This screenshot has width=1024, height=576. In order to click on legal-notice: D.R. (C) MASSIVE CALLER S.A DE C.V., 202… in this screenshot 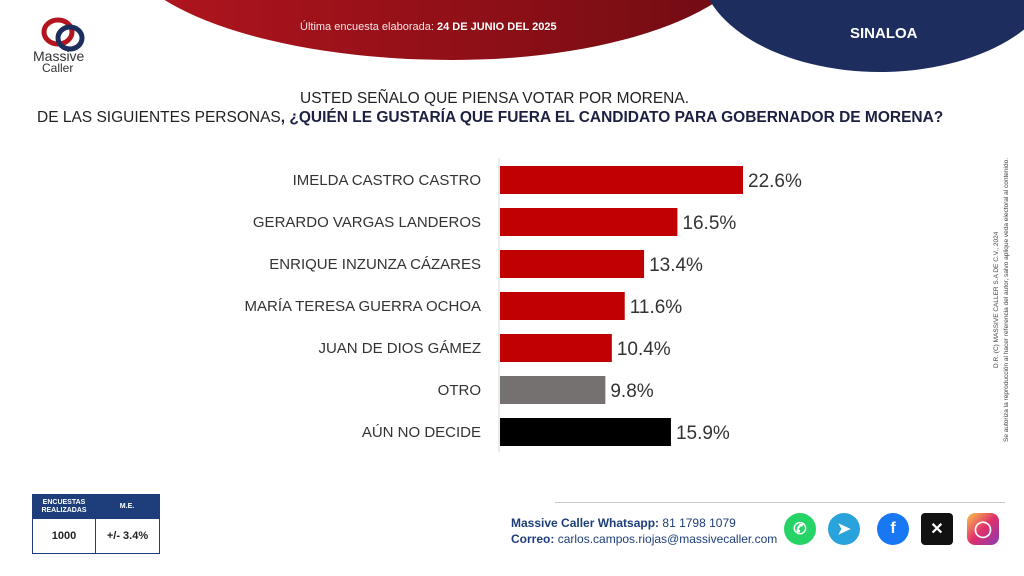, I will do `click(1003, 300)`.